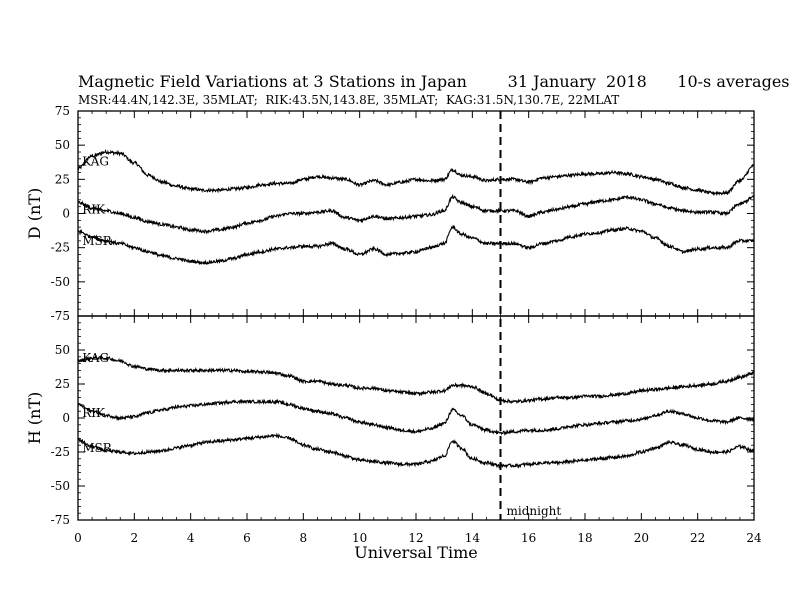 The height and width of the screenshot is (612, 792). I want to click on x-tick-label: 10, so click(359, 538).